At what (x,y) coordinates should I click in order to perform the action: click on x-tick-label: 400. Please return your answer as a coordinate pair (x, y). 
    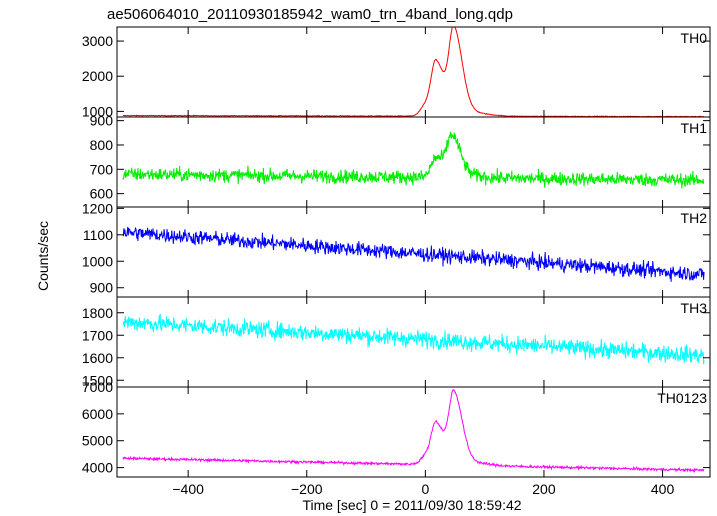
    Looking at the image, I should click on (663, 489).